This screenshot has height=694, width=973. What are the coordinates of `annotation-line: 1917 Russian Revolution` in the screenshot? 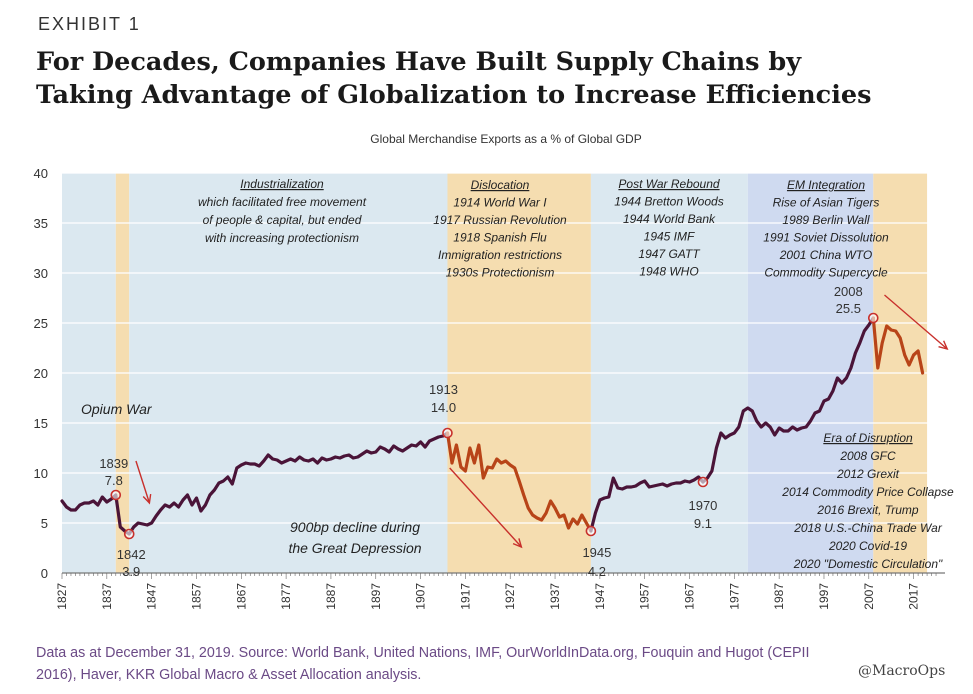 It's located at (500, 220).